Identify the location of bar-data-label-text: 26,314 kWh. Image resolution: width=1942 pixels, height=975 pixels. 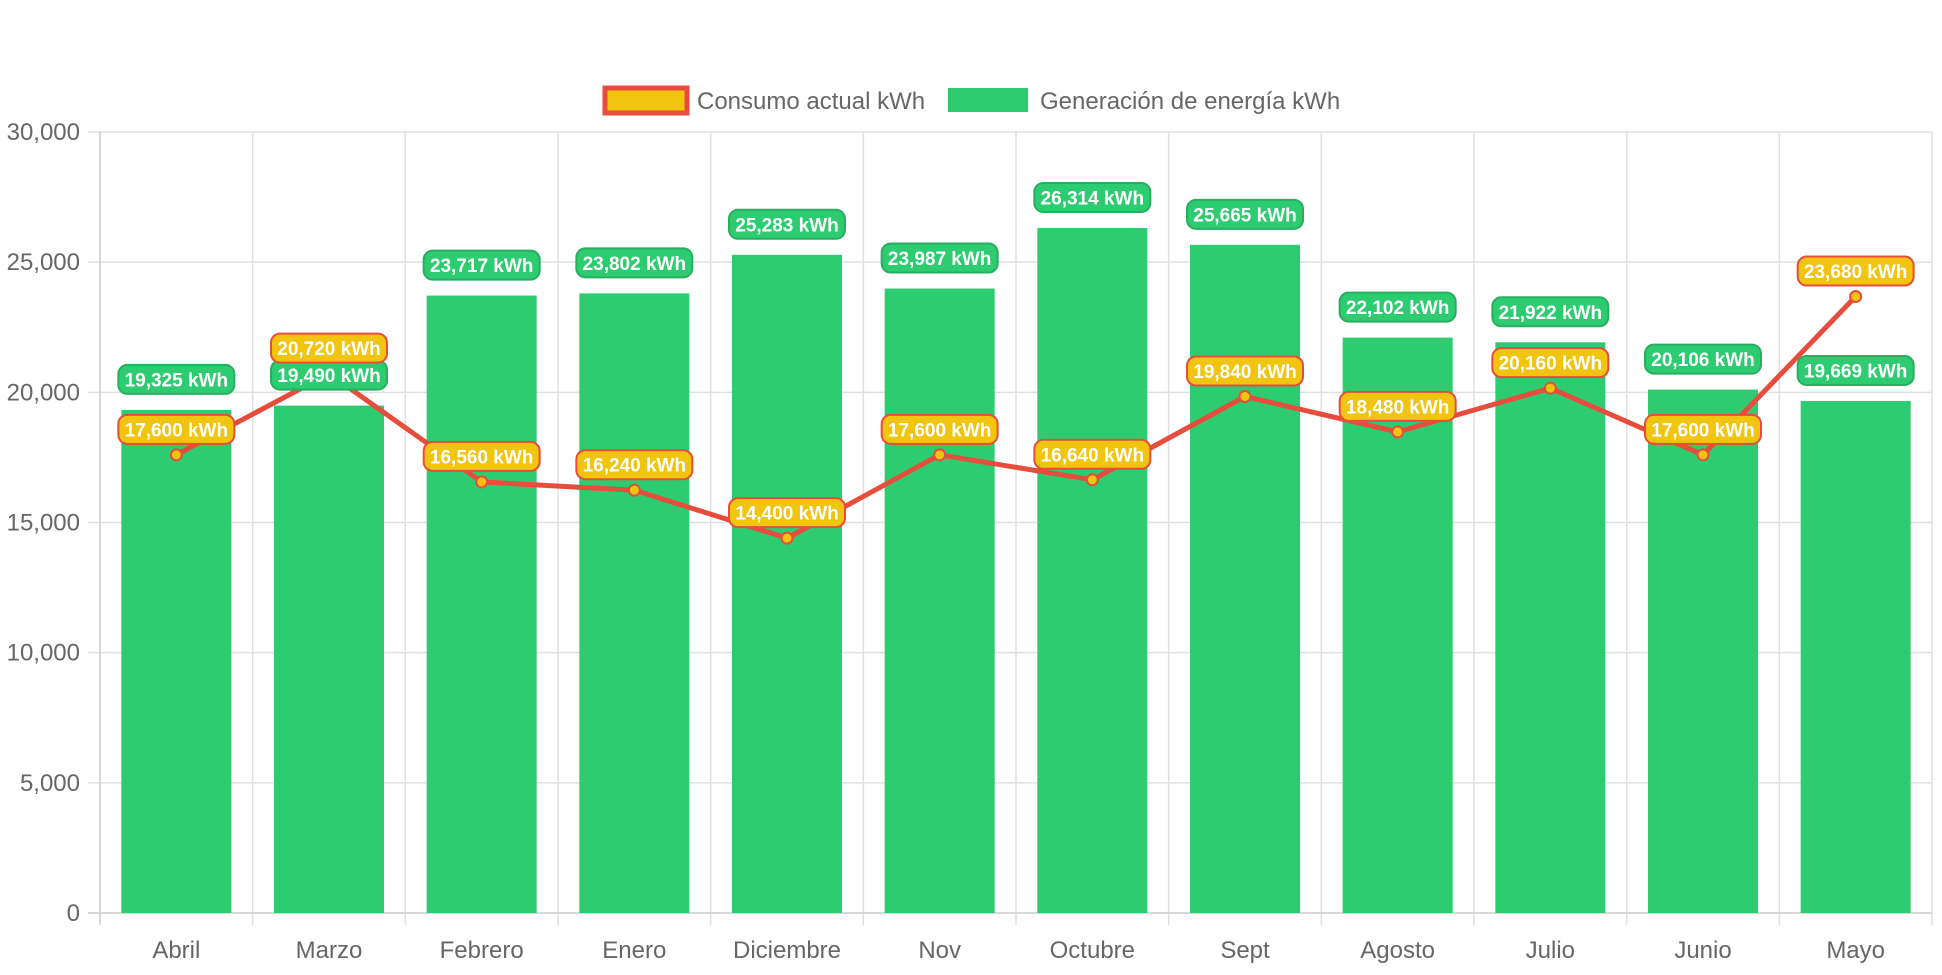
(1093, 198).